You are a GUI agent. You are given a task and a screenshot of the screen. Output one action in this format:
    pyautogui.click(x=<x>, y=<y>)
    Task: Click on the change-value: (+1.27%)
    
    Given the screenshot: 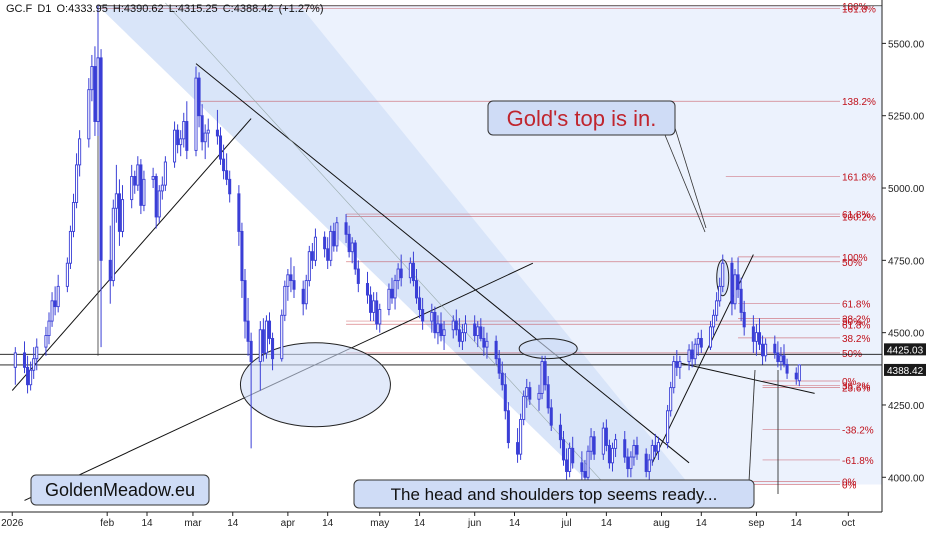 What is the action you would take?
    pyautogui.click(x=301, y=9)
    